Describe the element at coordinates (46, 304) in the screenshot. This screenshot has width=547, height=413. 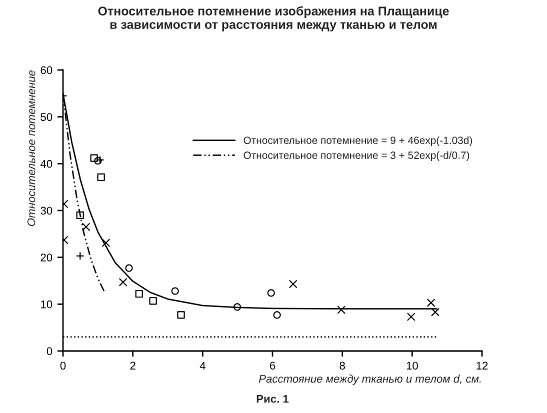
I see `y-tick-label: 10` at that location.